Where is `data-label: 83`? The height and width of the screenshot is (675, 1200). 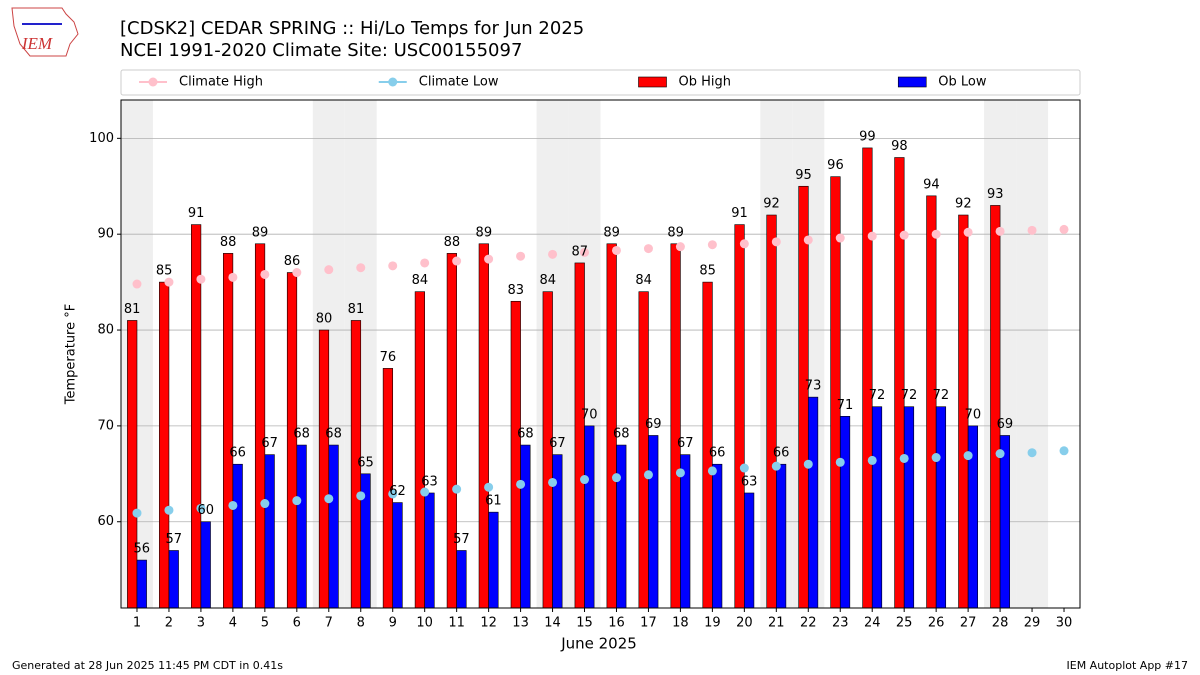 data-label: 83 is located at coordinates (516, 290).